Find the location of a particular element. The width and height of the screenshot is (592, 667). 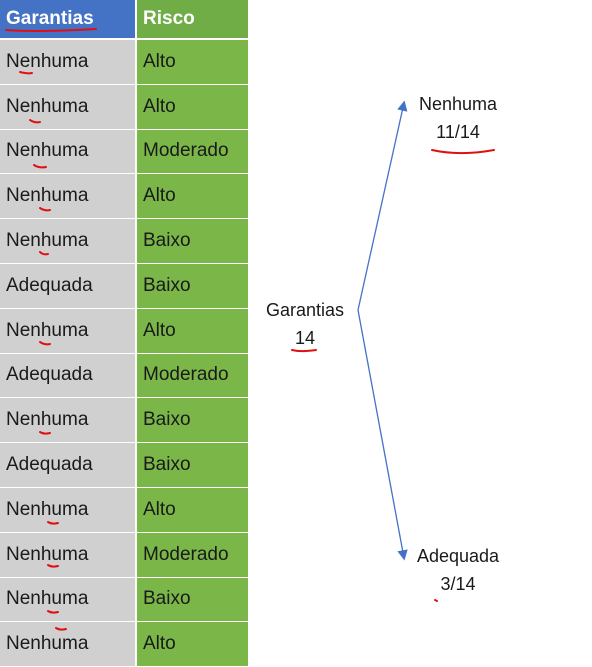

branch-arrow-nenhuma is located at coordinates (382, 205).